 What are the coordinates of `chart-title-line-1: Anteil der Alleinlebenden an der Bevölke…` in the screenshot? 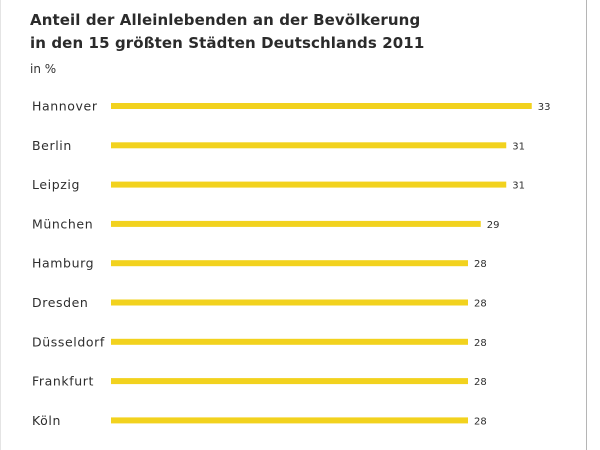 It's located at (225, 20).